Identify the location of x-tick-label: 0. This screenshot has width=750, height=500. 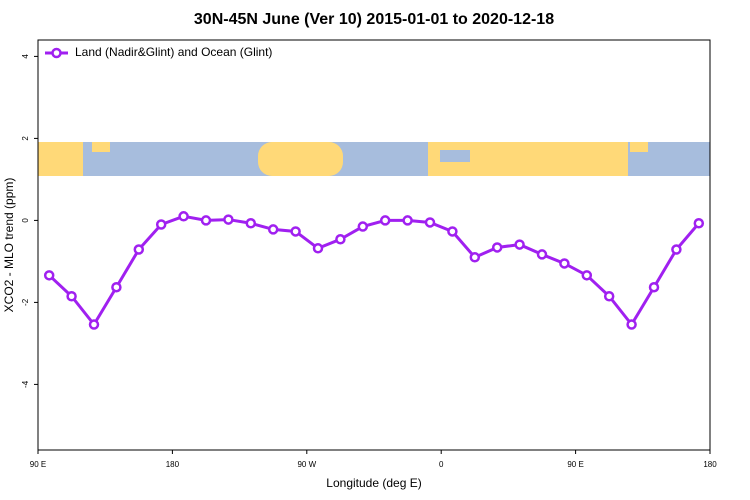
(441, 464).